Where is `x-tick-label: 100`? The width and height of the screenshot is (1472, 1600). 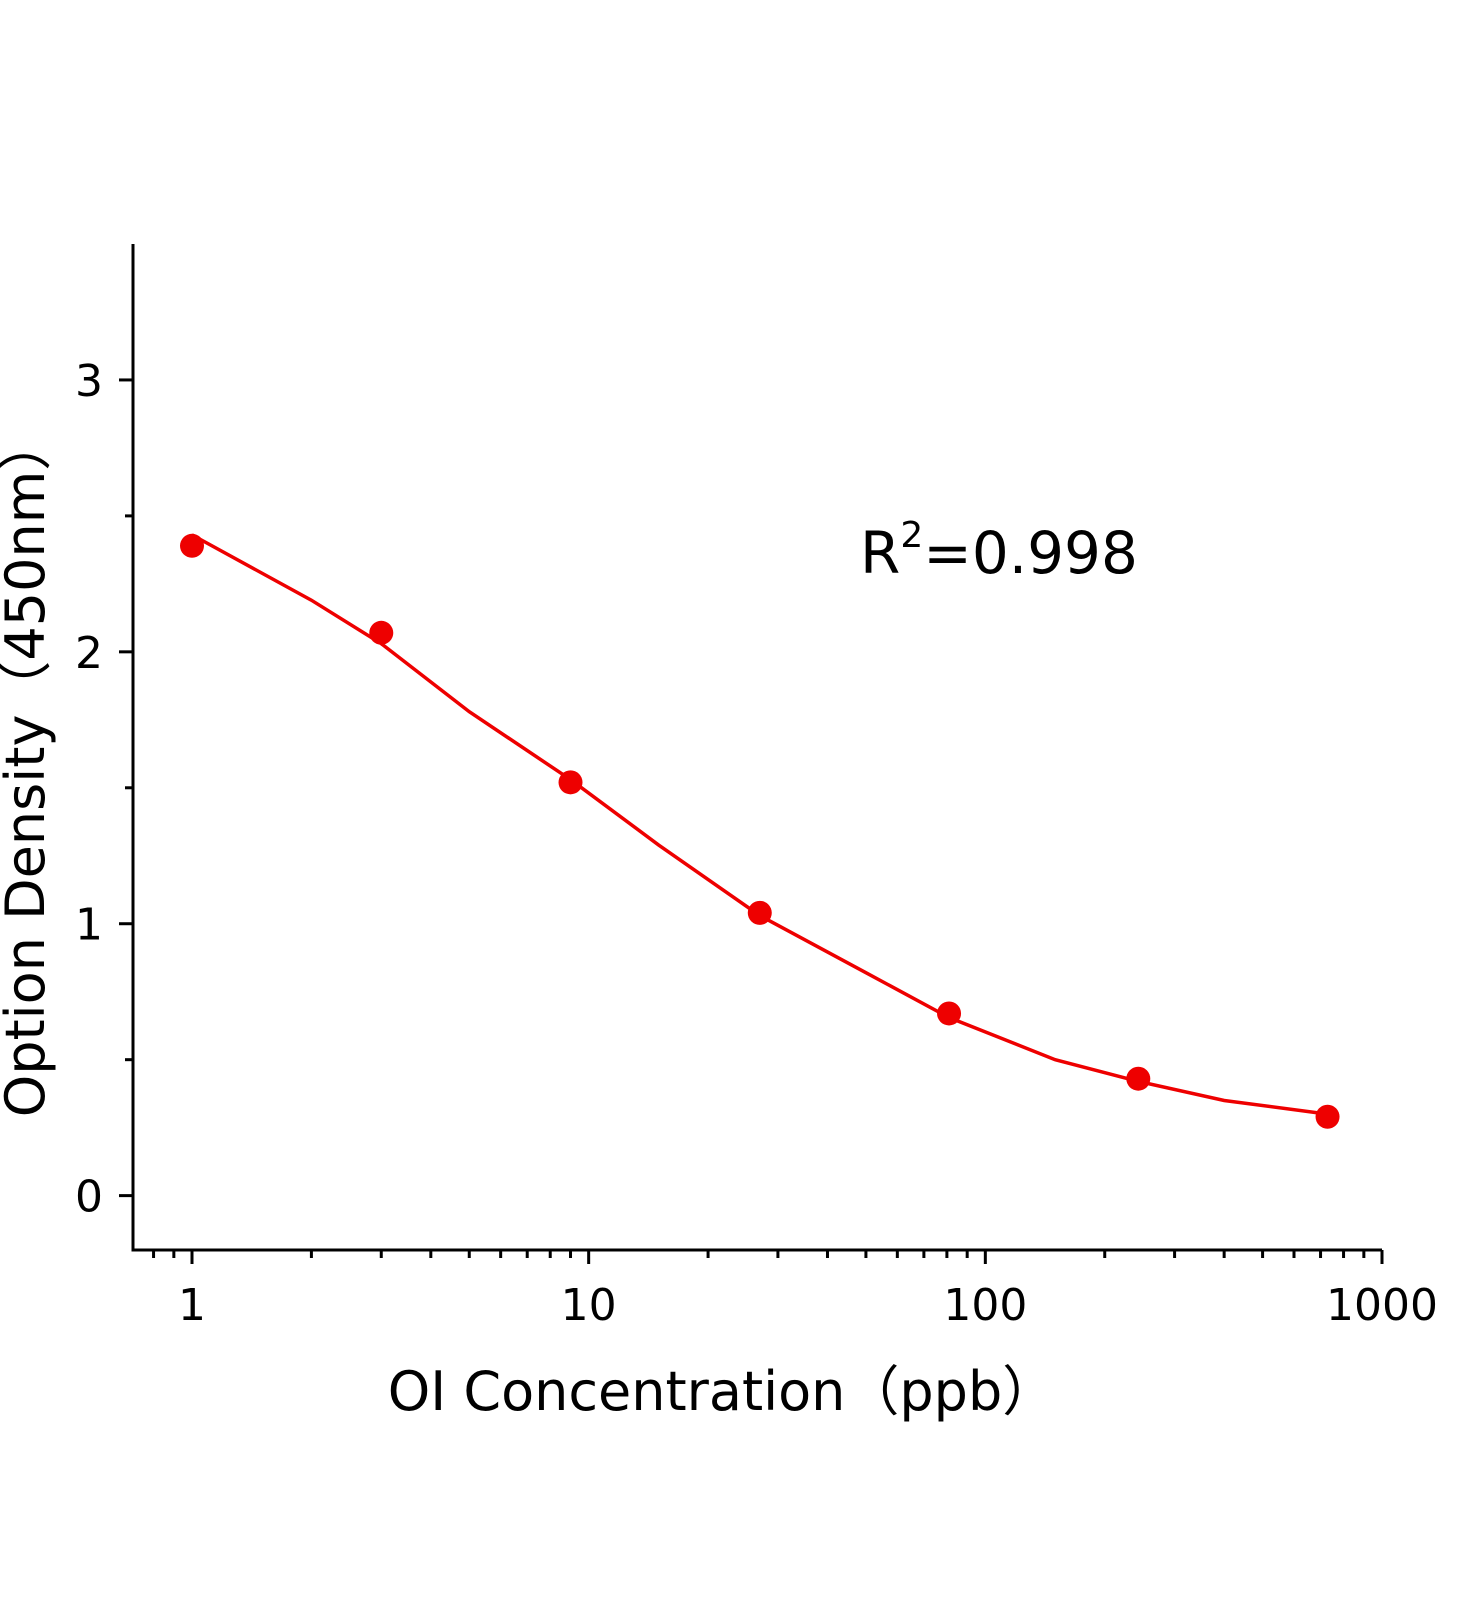
x-tick-label: 100 is located at coordinates (985, 1305).